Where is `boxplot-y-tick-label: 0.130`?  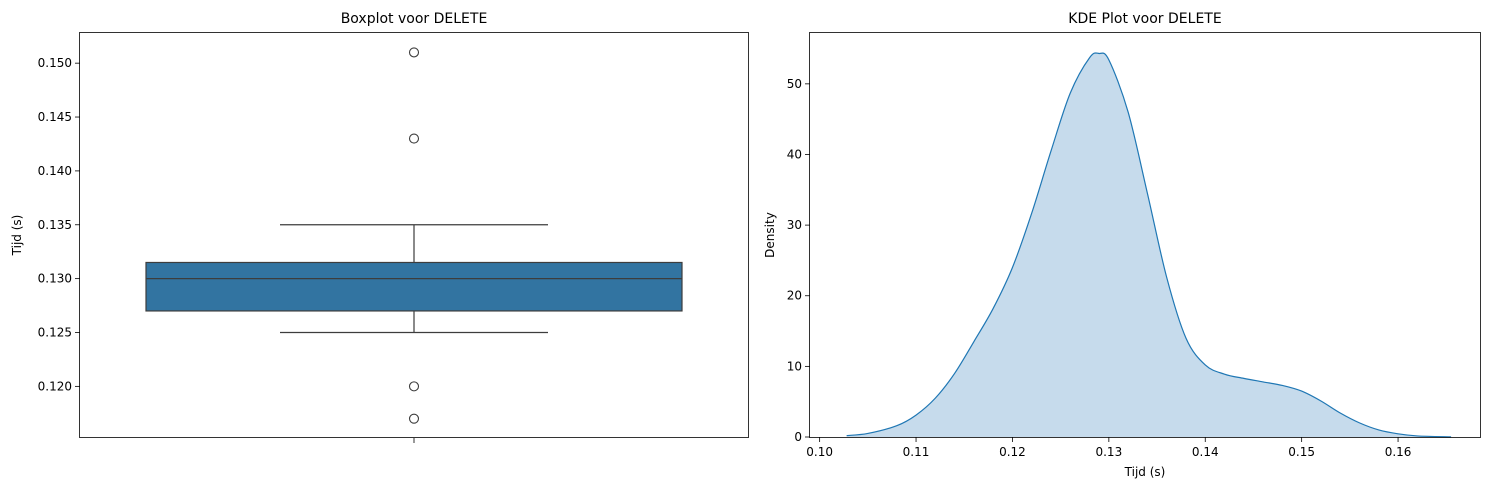 boxplot-y-tick-label: 0.130 is located at coordinates (55, 279).